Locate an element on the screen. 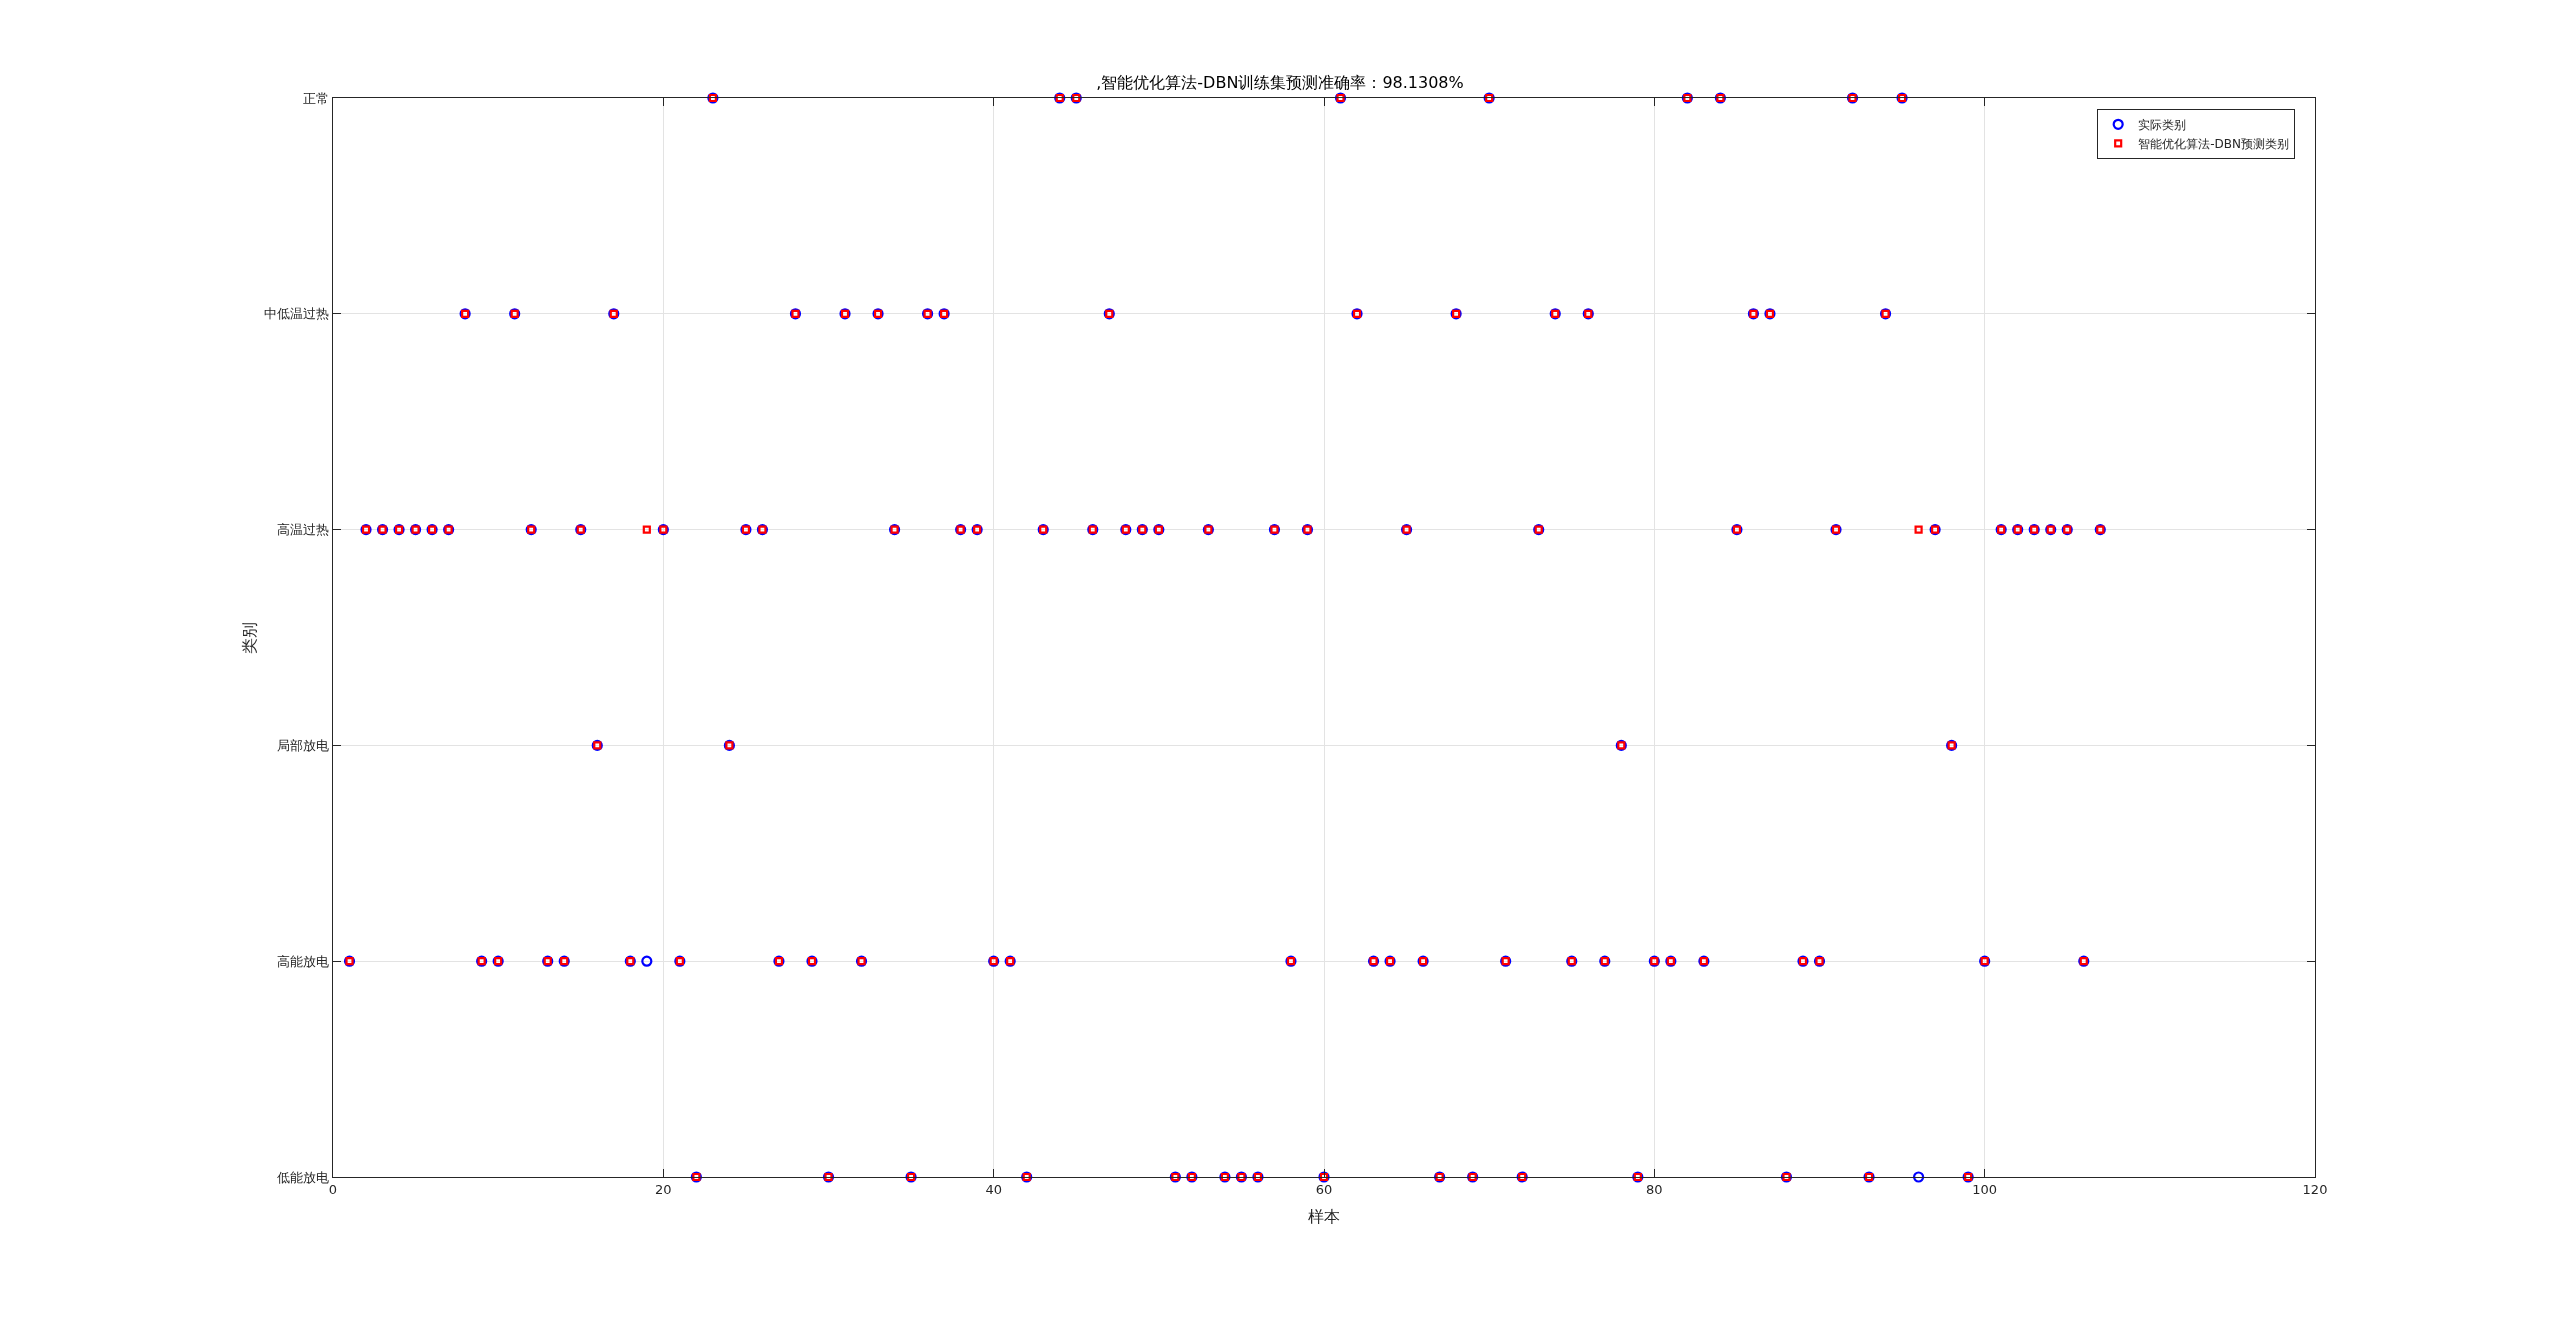 The image size is (2560, 1322). legend-label: 实际类别 is located at coordinates (2162, 124).